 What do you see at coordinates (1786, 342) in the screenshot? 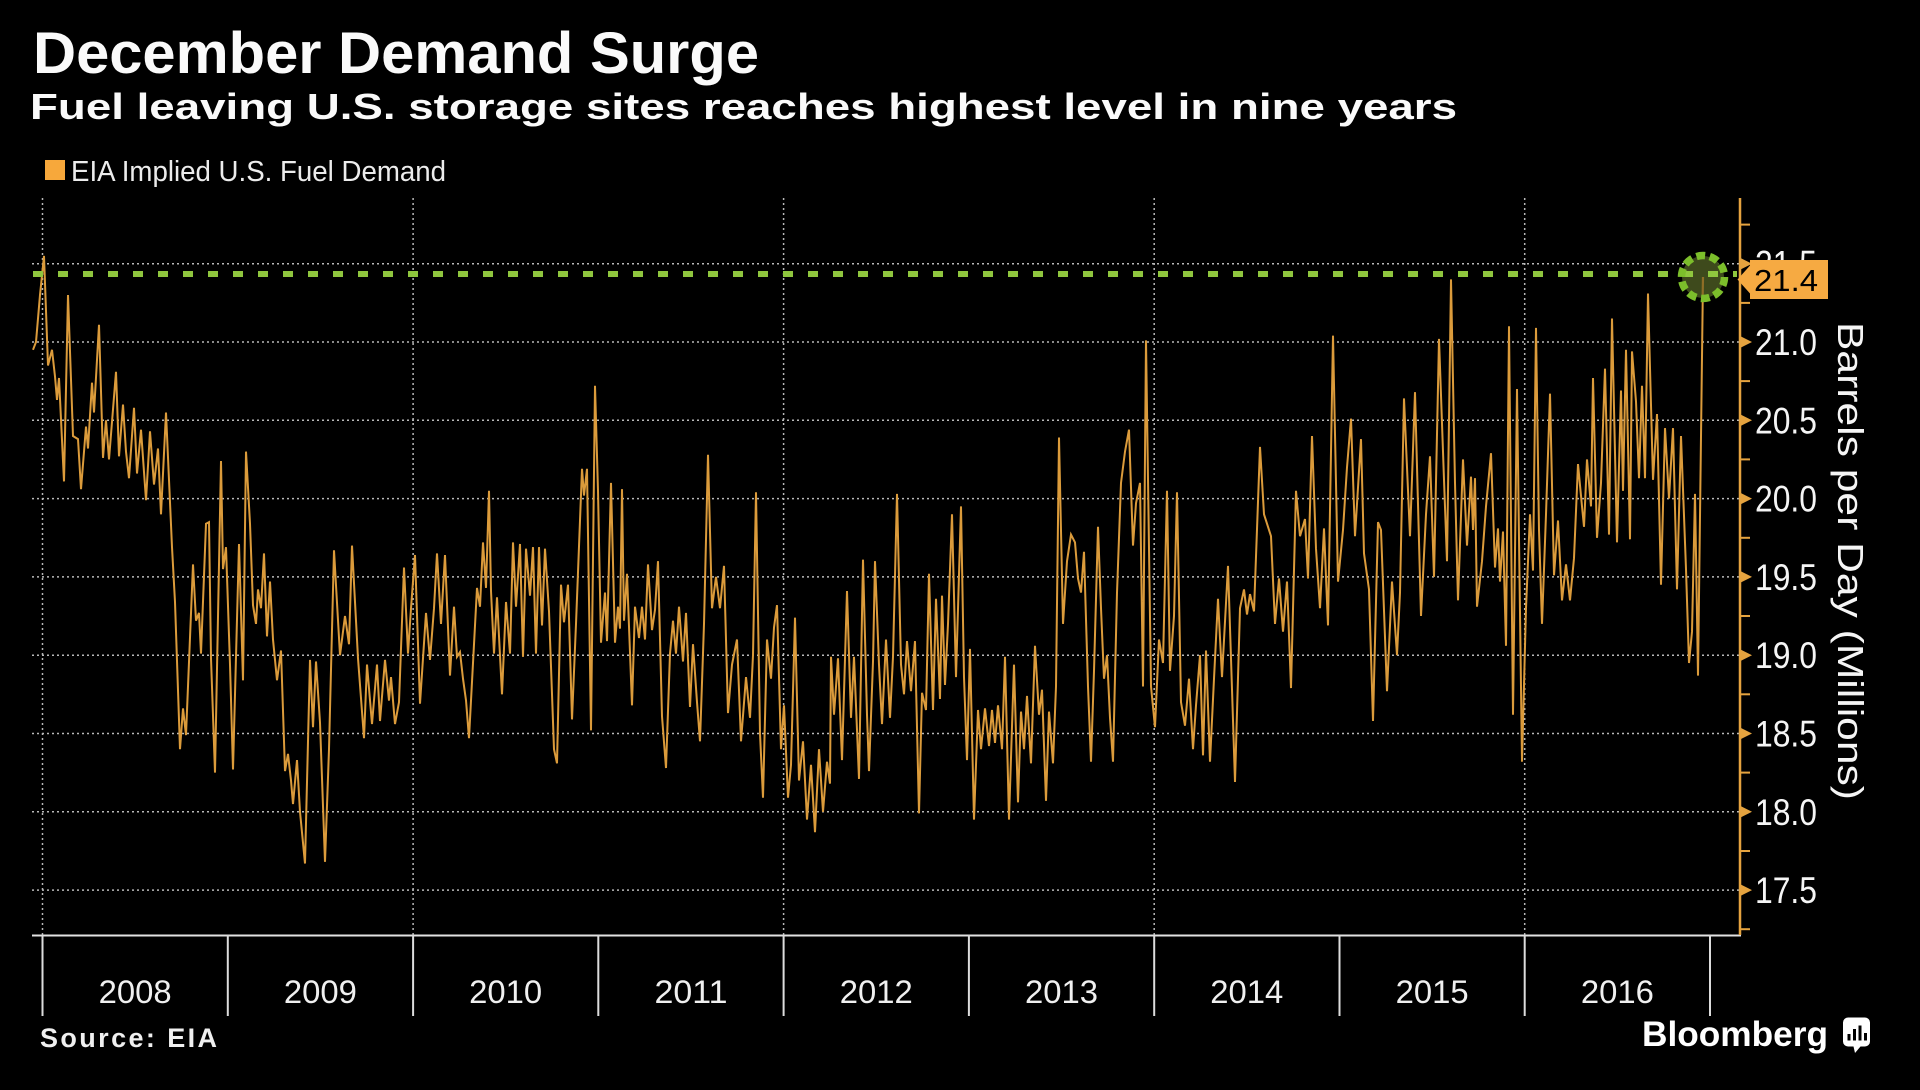
I see `svg-text: 21.0` at bounding box center [1786, 342].